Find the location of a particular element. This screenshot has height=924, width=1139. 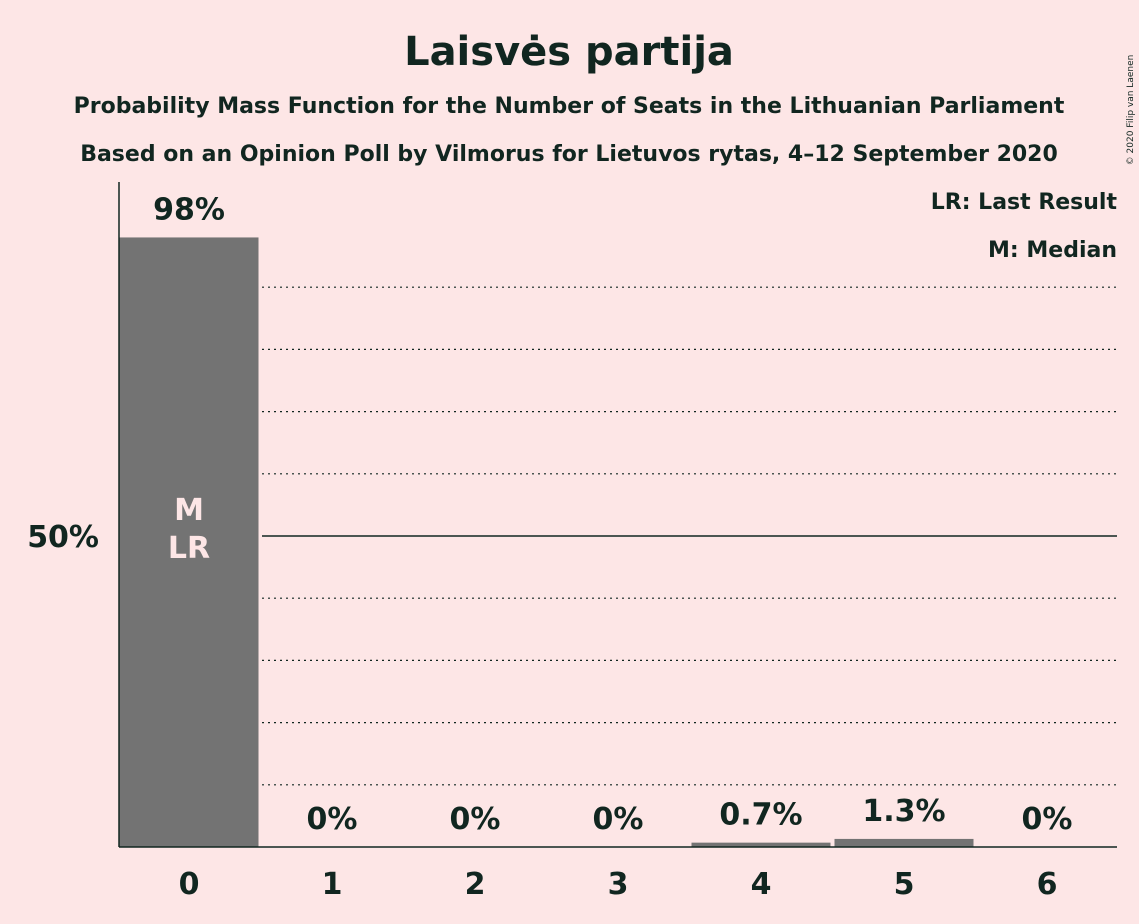

bar-label-0: 98% is located at coordinates (189, 209).